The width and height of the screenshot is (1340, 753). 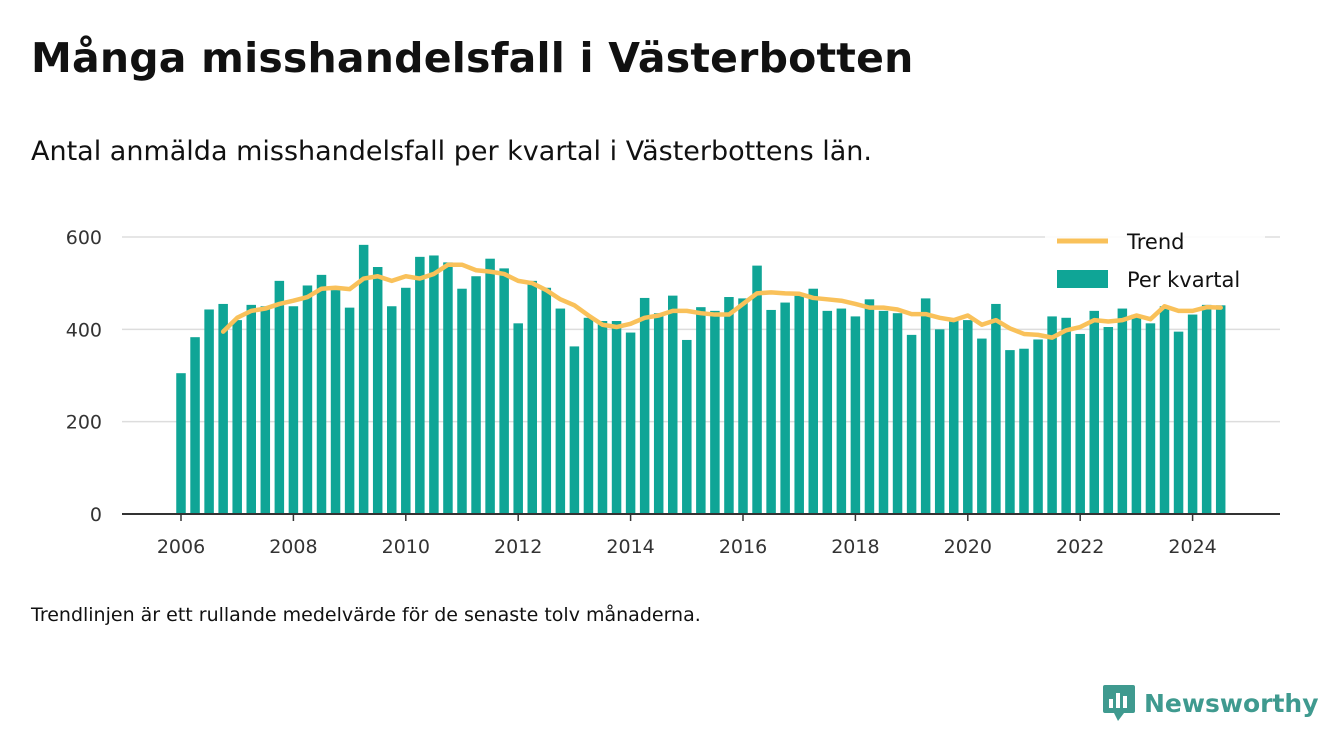 I want to click on x-tick-label: 2016, so click(x=743, y=547).